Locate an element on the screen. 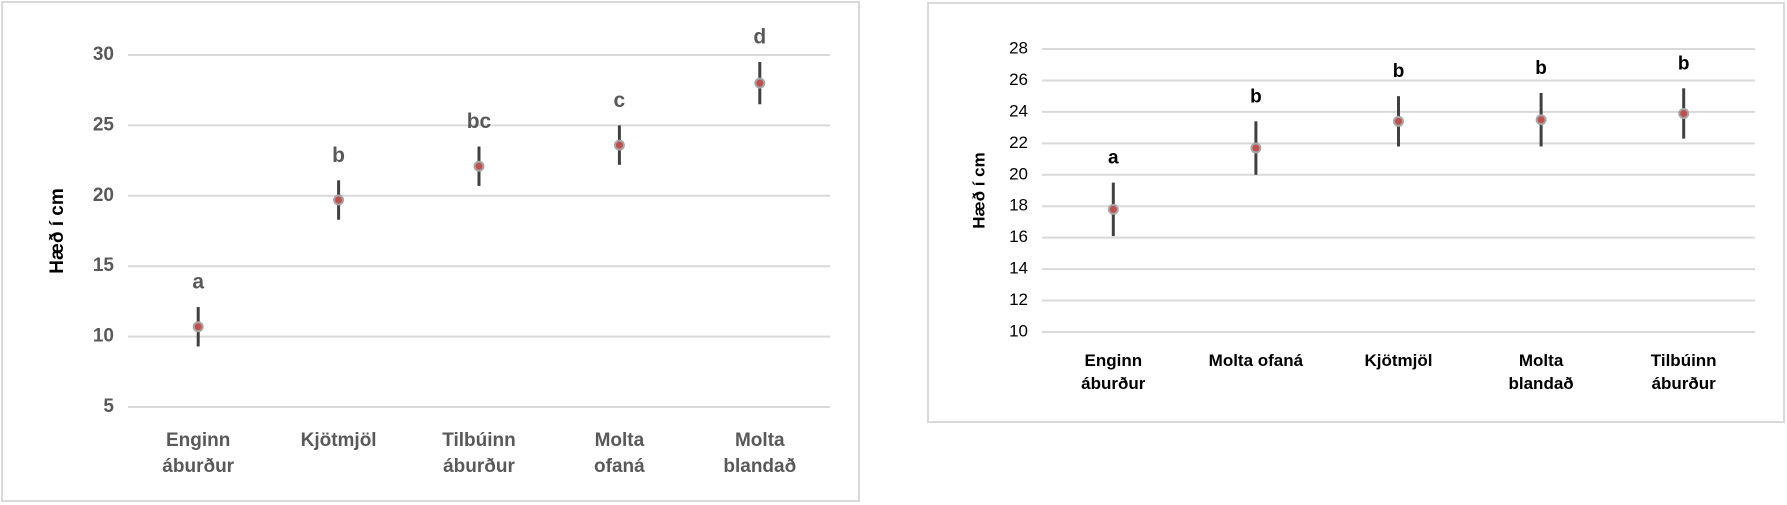 Image resolution: width=1787 pixels, height=505 pixels. y-tick-label: 25 is located at coordinates (104, 124).